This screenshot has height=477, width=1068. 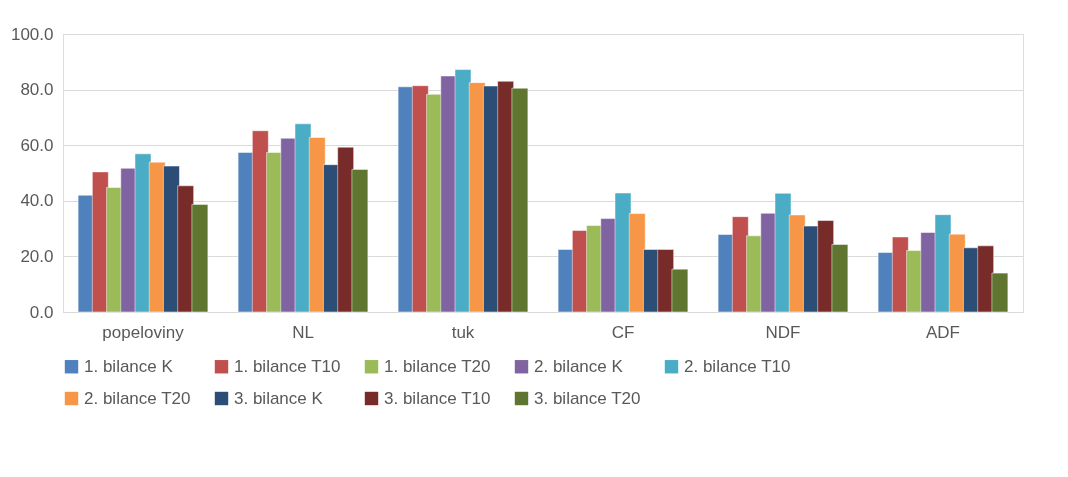 What do you see at coordinates (943, 332) in the screenshot?
I see `x-tick-label: ADF` at bounding box center [943, 332].